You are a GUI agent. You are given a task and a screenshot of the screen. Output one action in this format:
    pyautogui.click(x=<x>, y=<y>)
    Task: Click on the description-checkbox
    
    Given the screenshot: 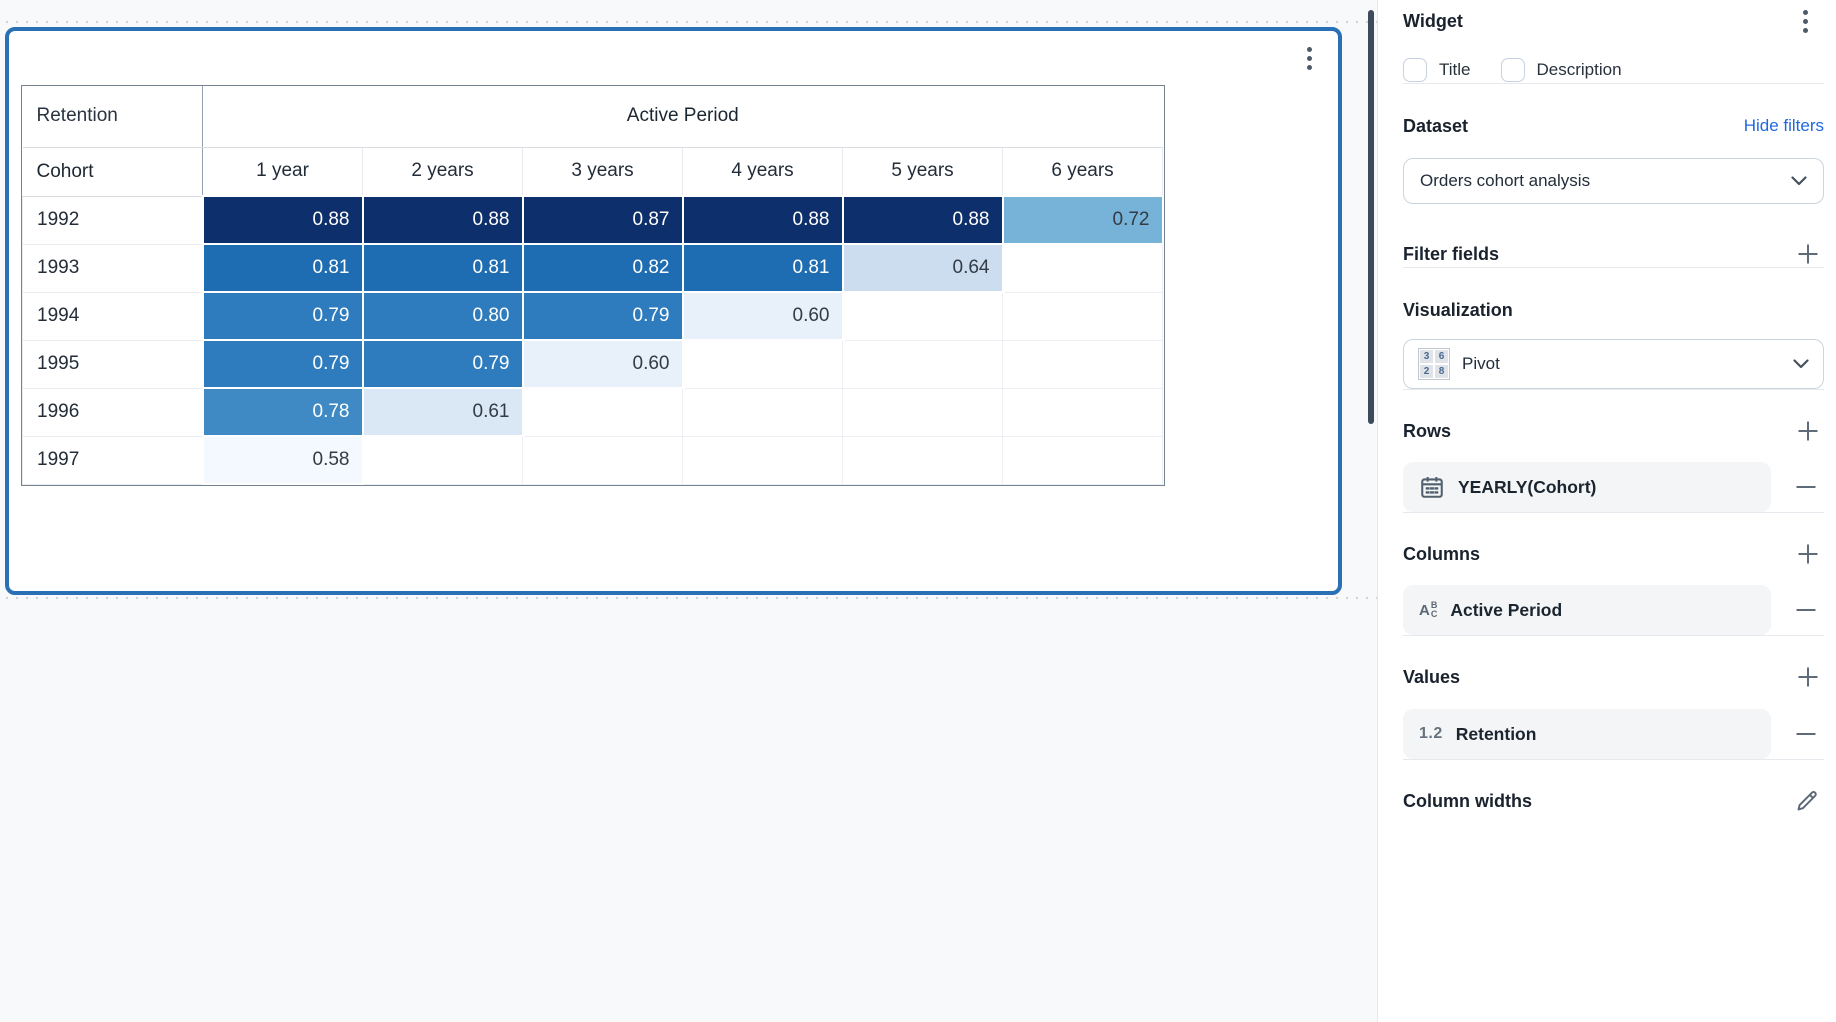 What is the action you would take?
    pyautogui.click(x=1512, y=70)
    